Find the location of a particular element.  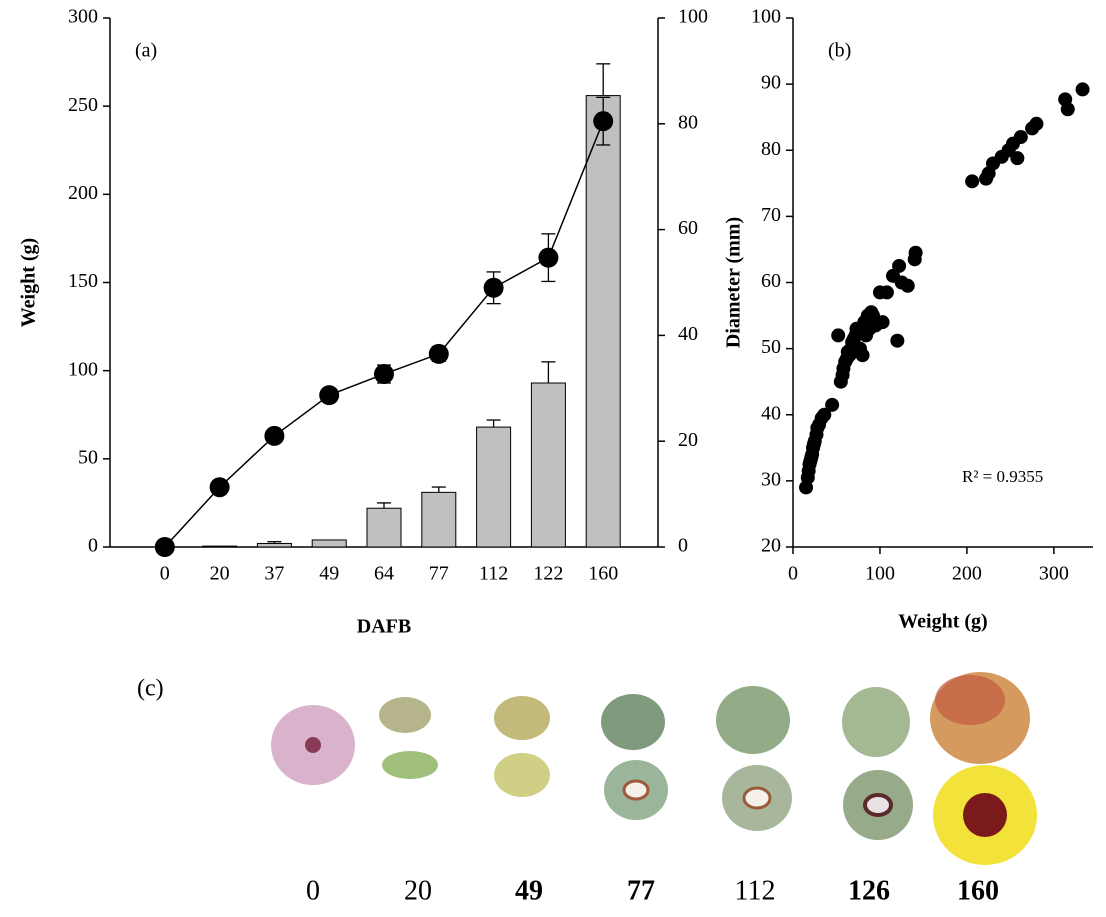

y2-tick-label: 0 is located at coordinates (683, 546).